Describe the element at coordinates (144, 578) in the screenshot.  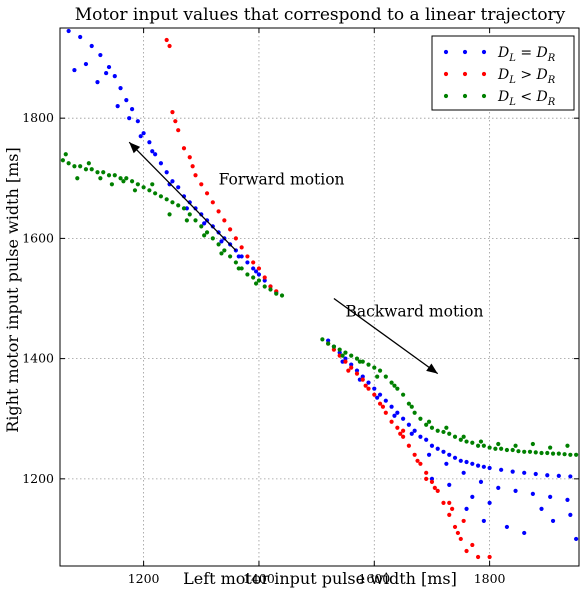
I see `x-tick-label: 1200` at that location.